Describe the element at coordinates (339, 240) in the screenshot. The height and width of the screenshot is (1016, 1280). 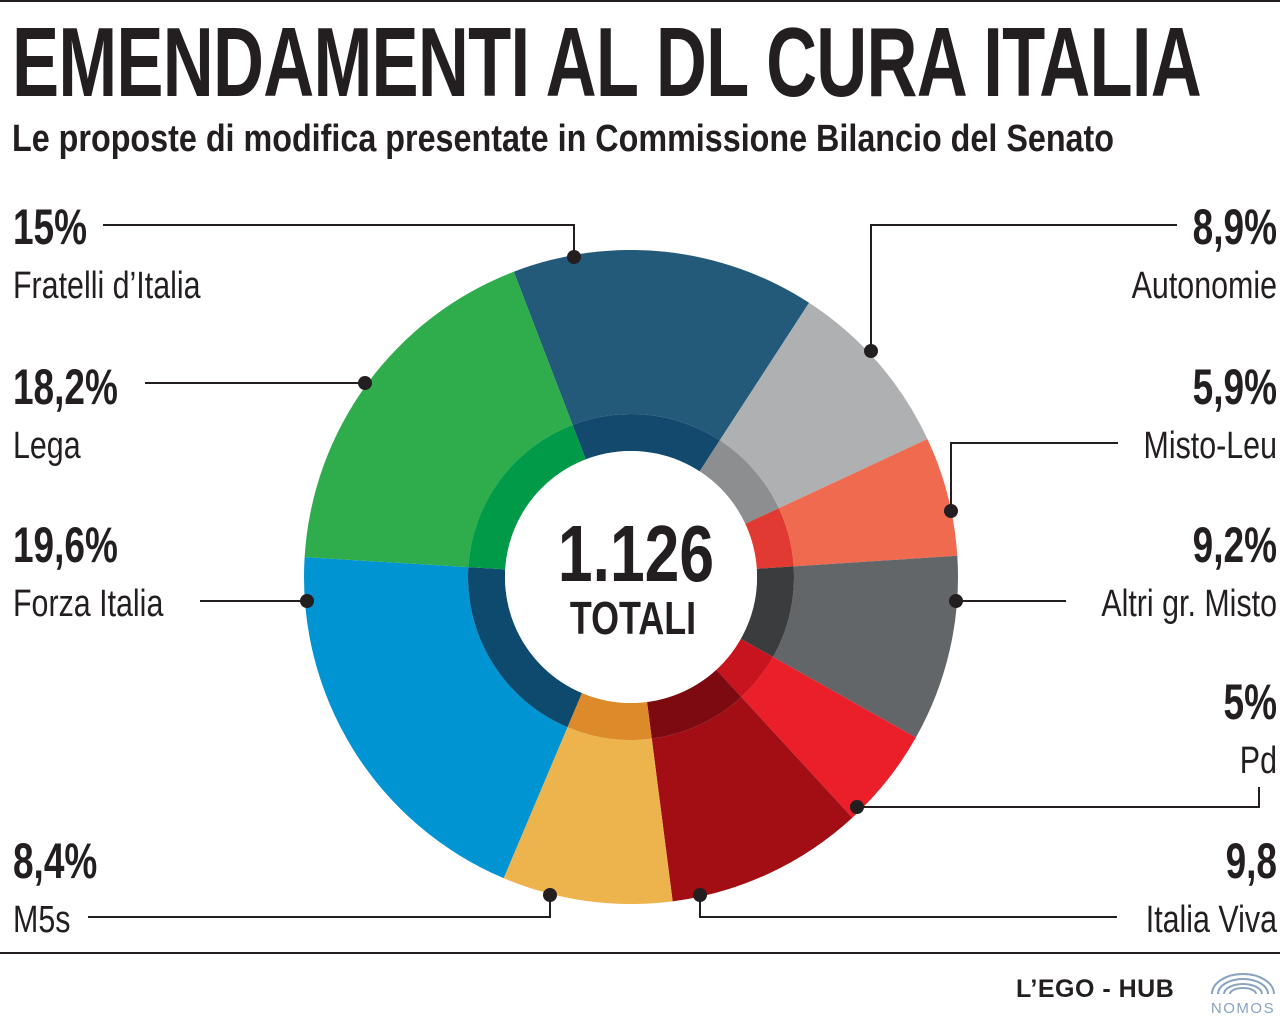
I see `leader-line-fratelli-d-italia` at that location.